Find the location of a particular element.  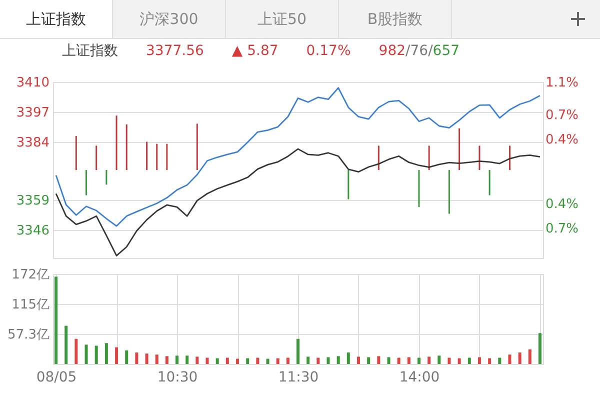

x-tick-label: 10:30 is located at coordinates (177, 378).